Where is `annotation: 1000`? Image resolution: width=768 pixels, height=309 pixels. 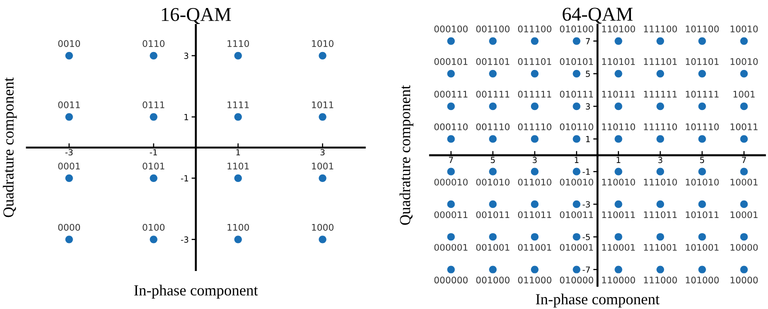
annotation: 1000 is located at coordinates (323, 227).